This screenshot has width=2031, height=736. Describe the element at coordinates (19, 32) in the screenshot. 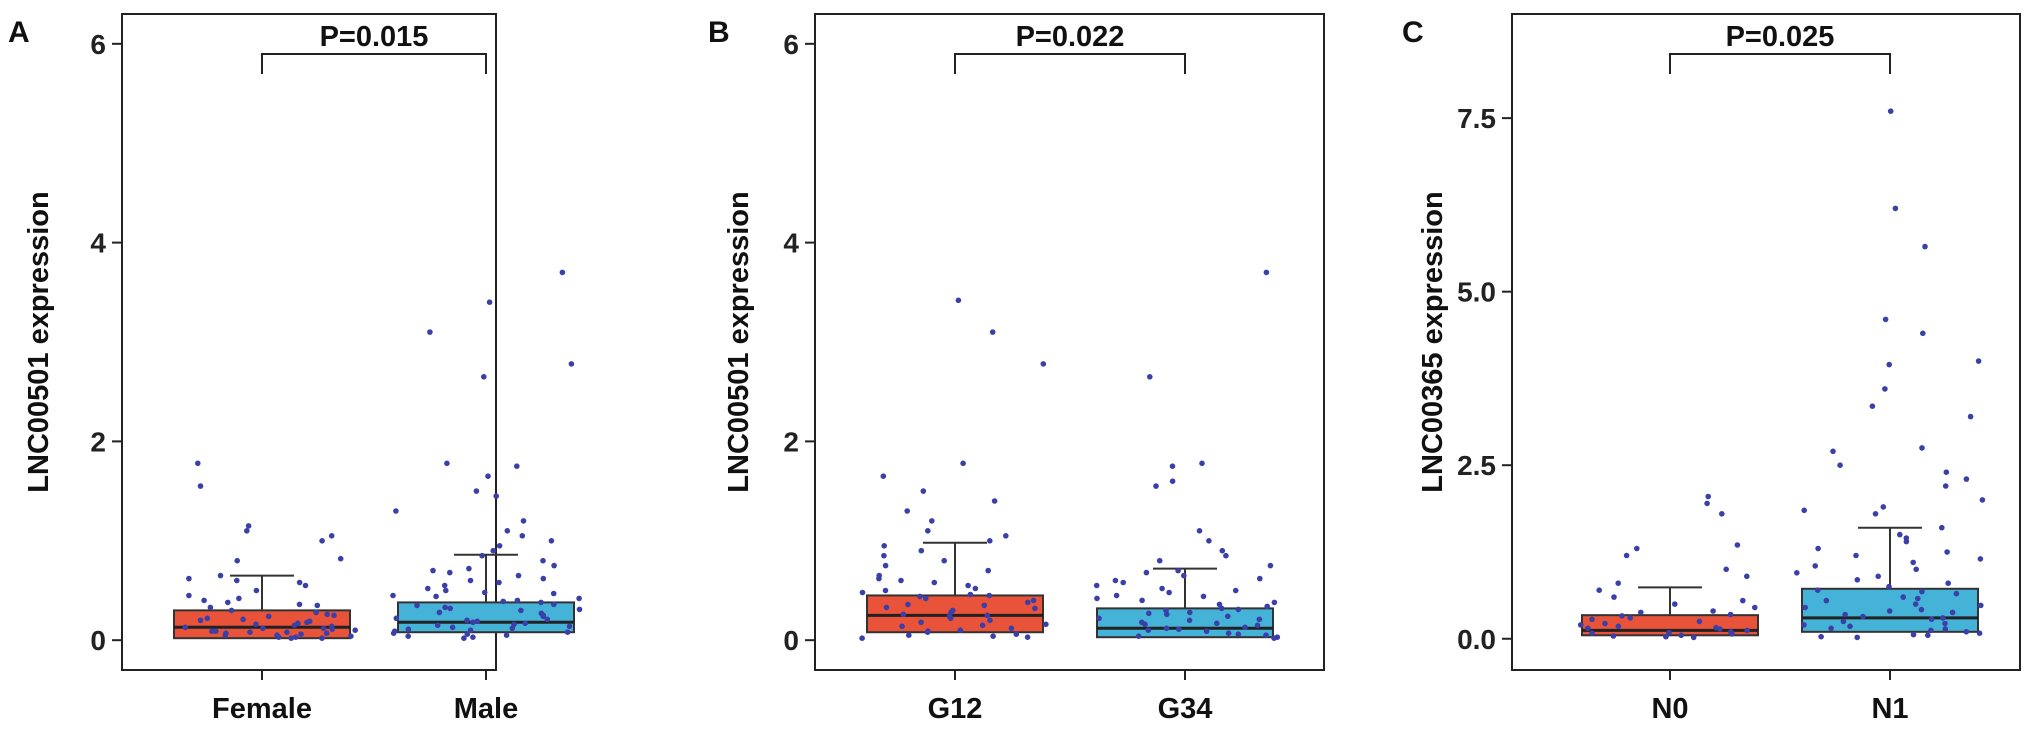

I see `panel-label: A` at that location.